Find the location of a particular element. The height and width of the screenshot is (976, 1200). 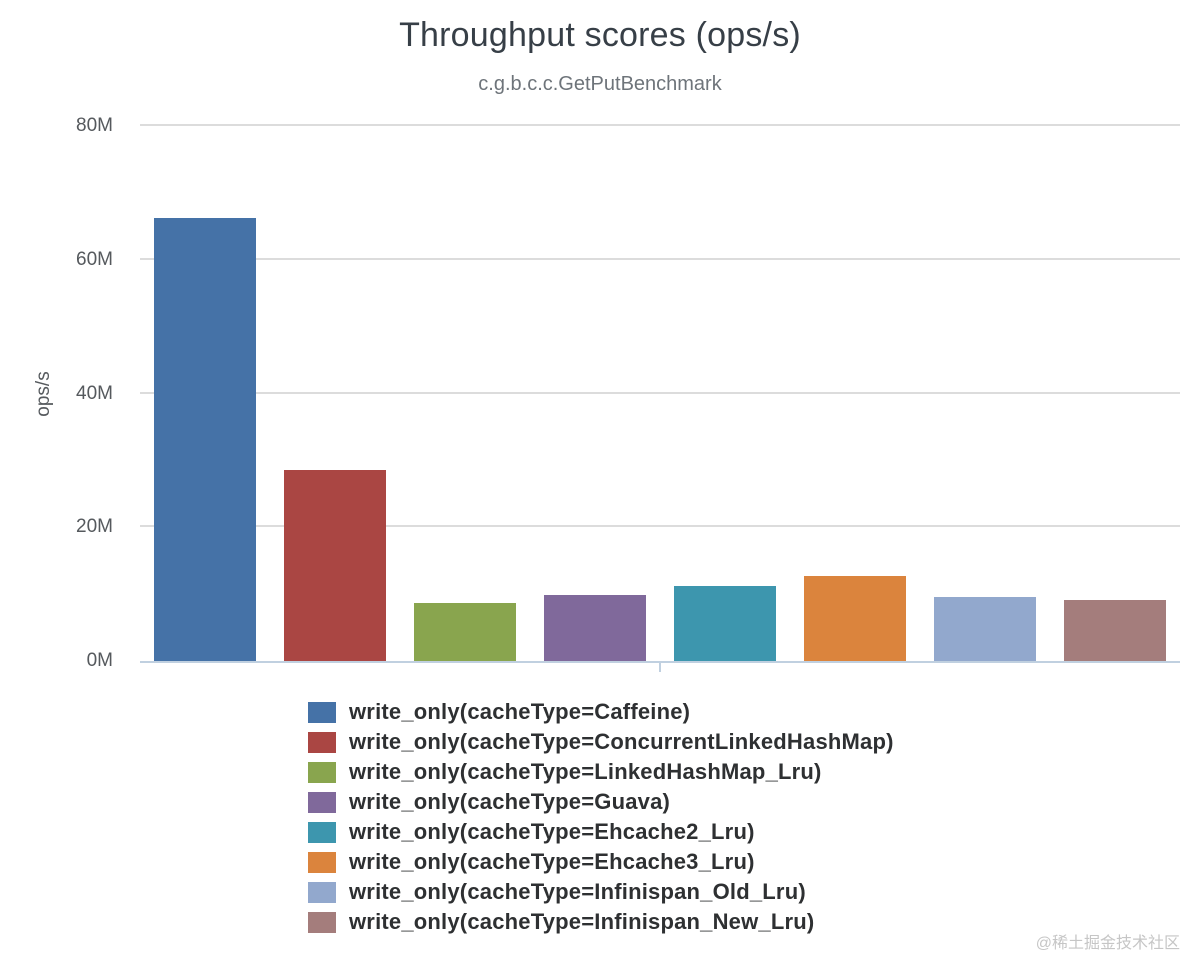

bar-write-only-cachetype-infinispan-old-lru is located at coordinates (985, 628).